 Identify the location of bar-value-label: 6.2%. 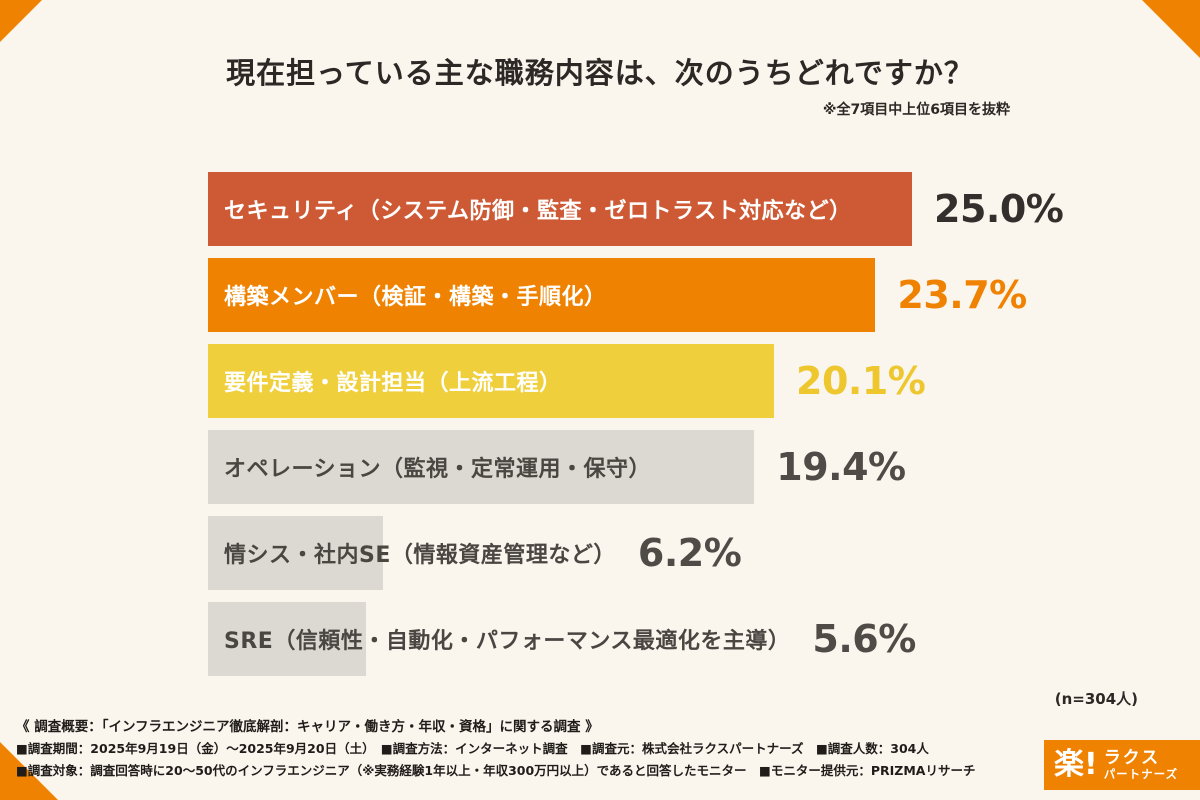
(689, 553).